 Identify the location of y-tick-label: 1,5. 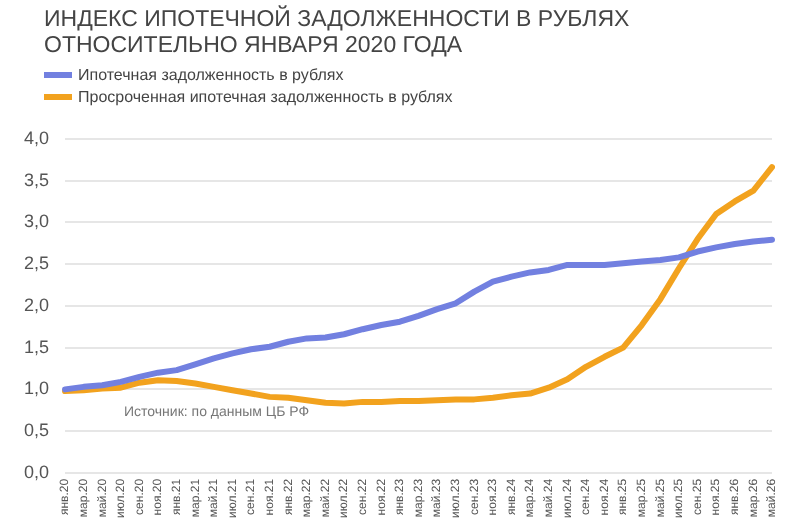
(36, 346).